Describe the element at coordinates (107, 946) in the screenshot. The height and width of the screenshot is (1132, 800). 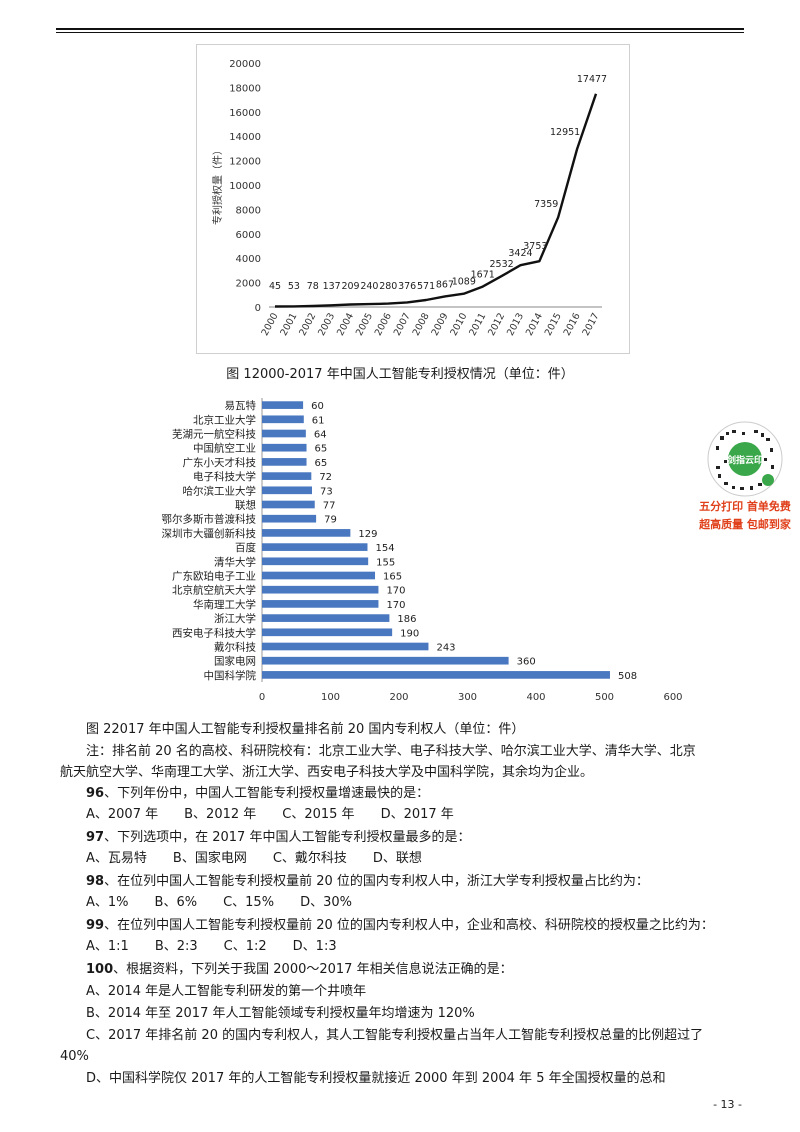
I see `option-a: A、1:1` at that location.